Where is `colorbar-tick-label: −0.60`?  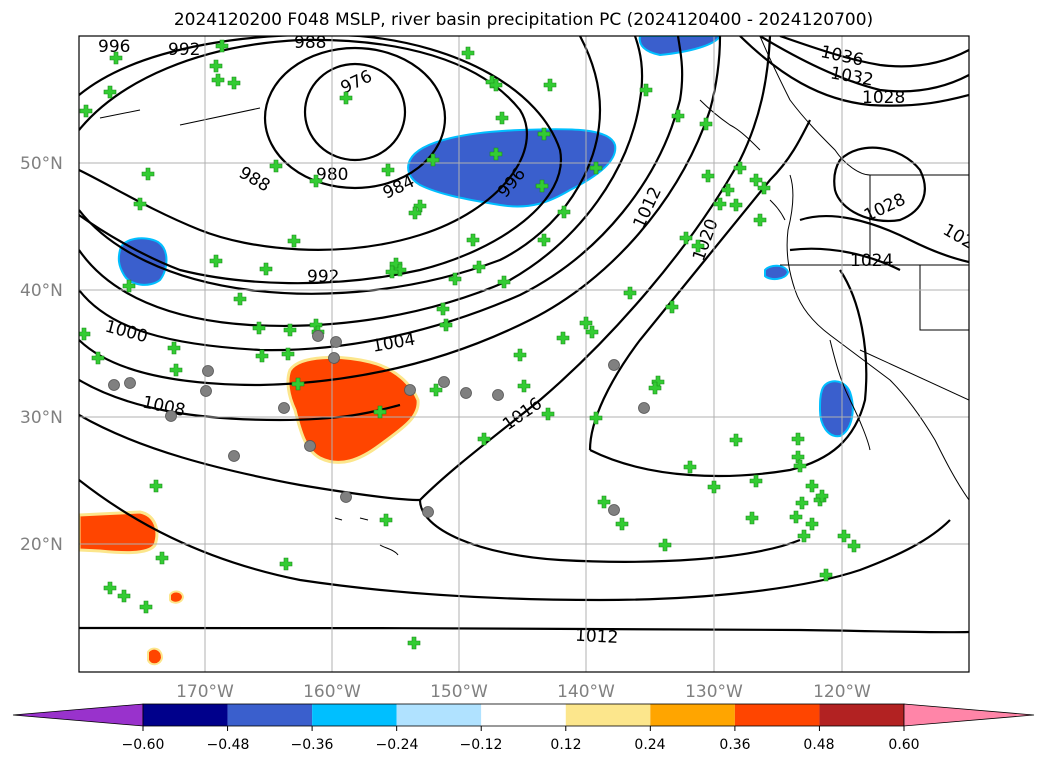 colorbar-tick-label: −0.60 is located at coordinates (143, 745).